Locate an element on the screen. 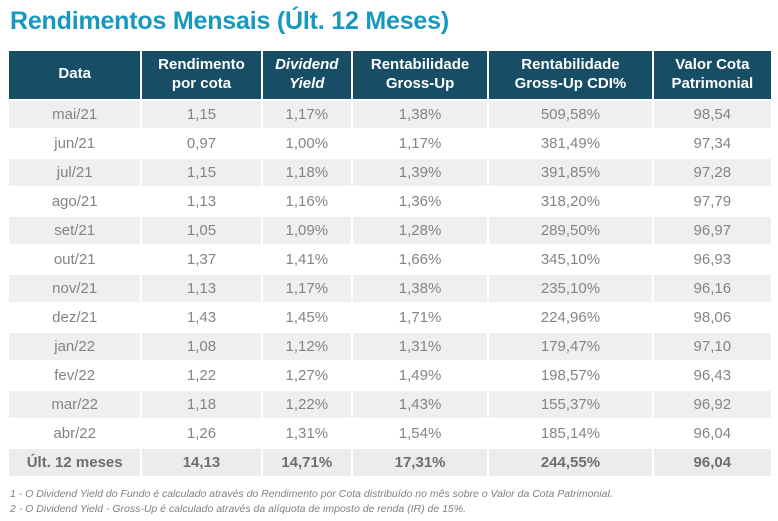  table-cell: fev/22 is located at coordinates (75, 375).